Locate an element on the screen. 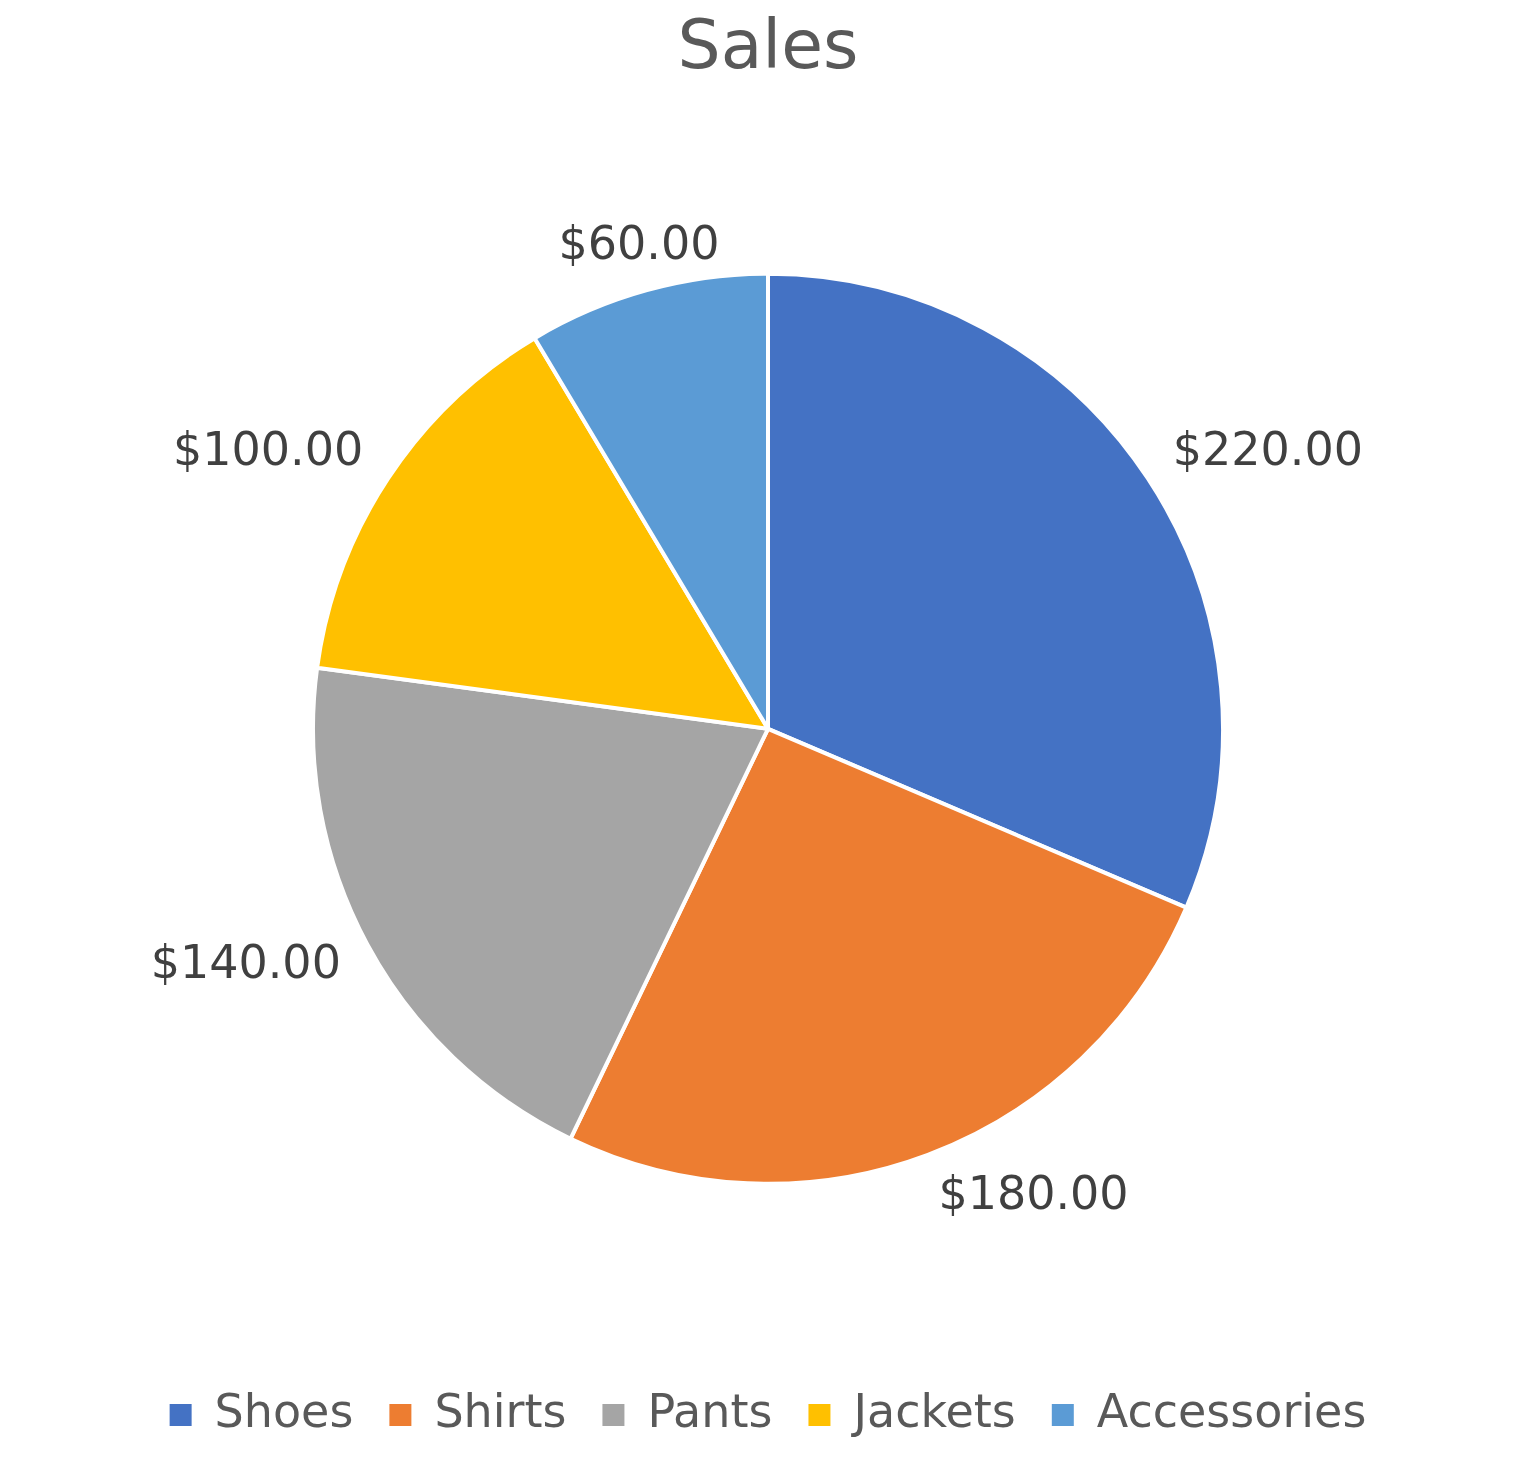  data-label: $180.00 is located at coordinates (1033, 1192).